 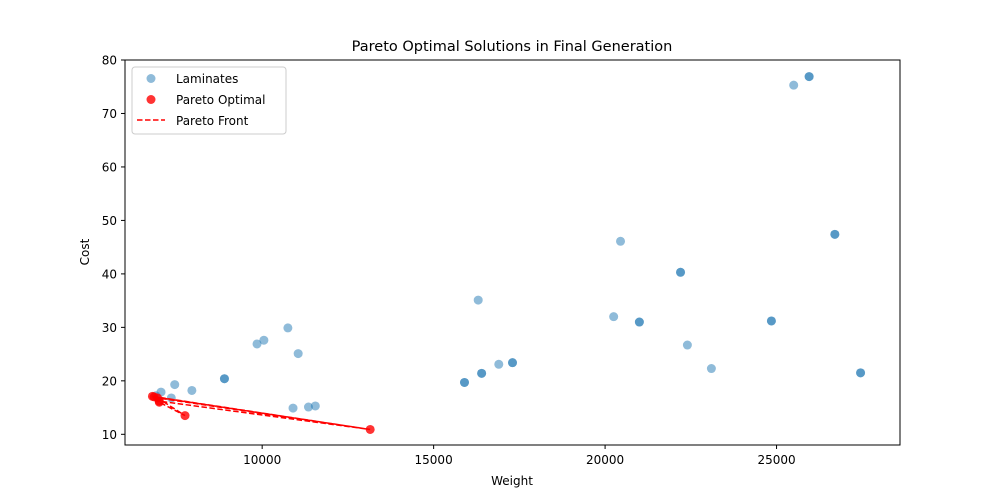 I want to click on x-axis-label: Weight, so click(x=512, y=481).